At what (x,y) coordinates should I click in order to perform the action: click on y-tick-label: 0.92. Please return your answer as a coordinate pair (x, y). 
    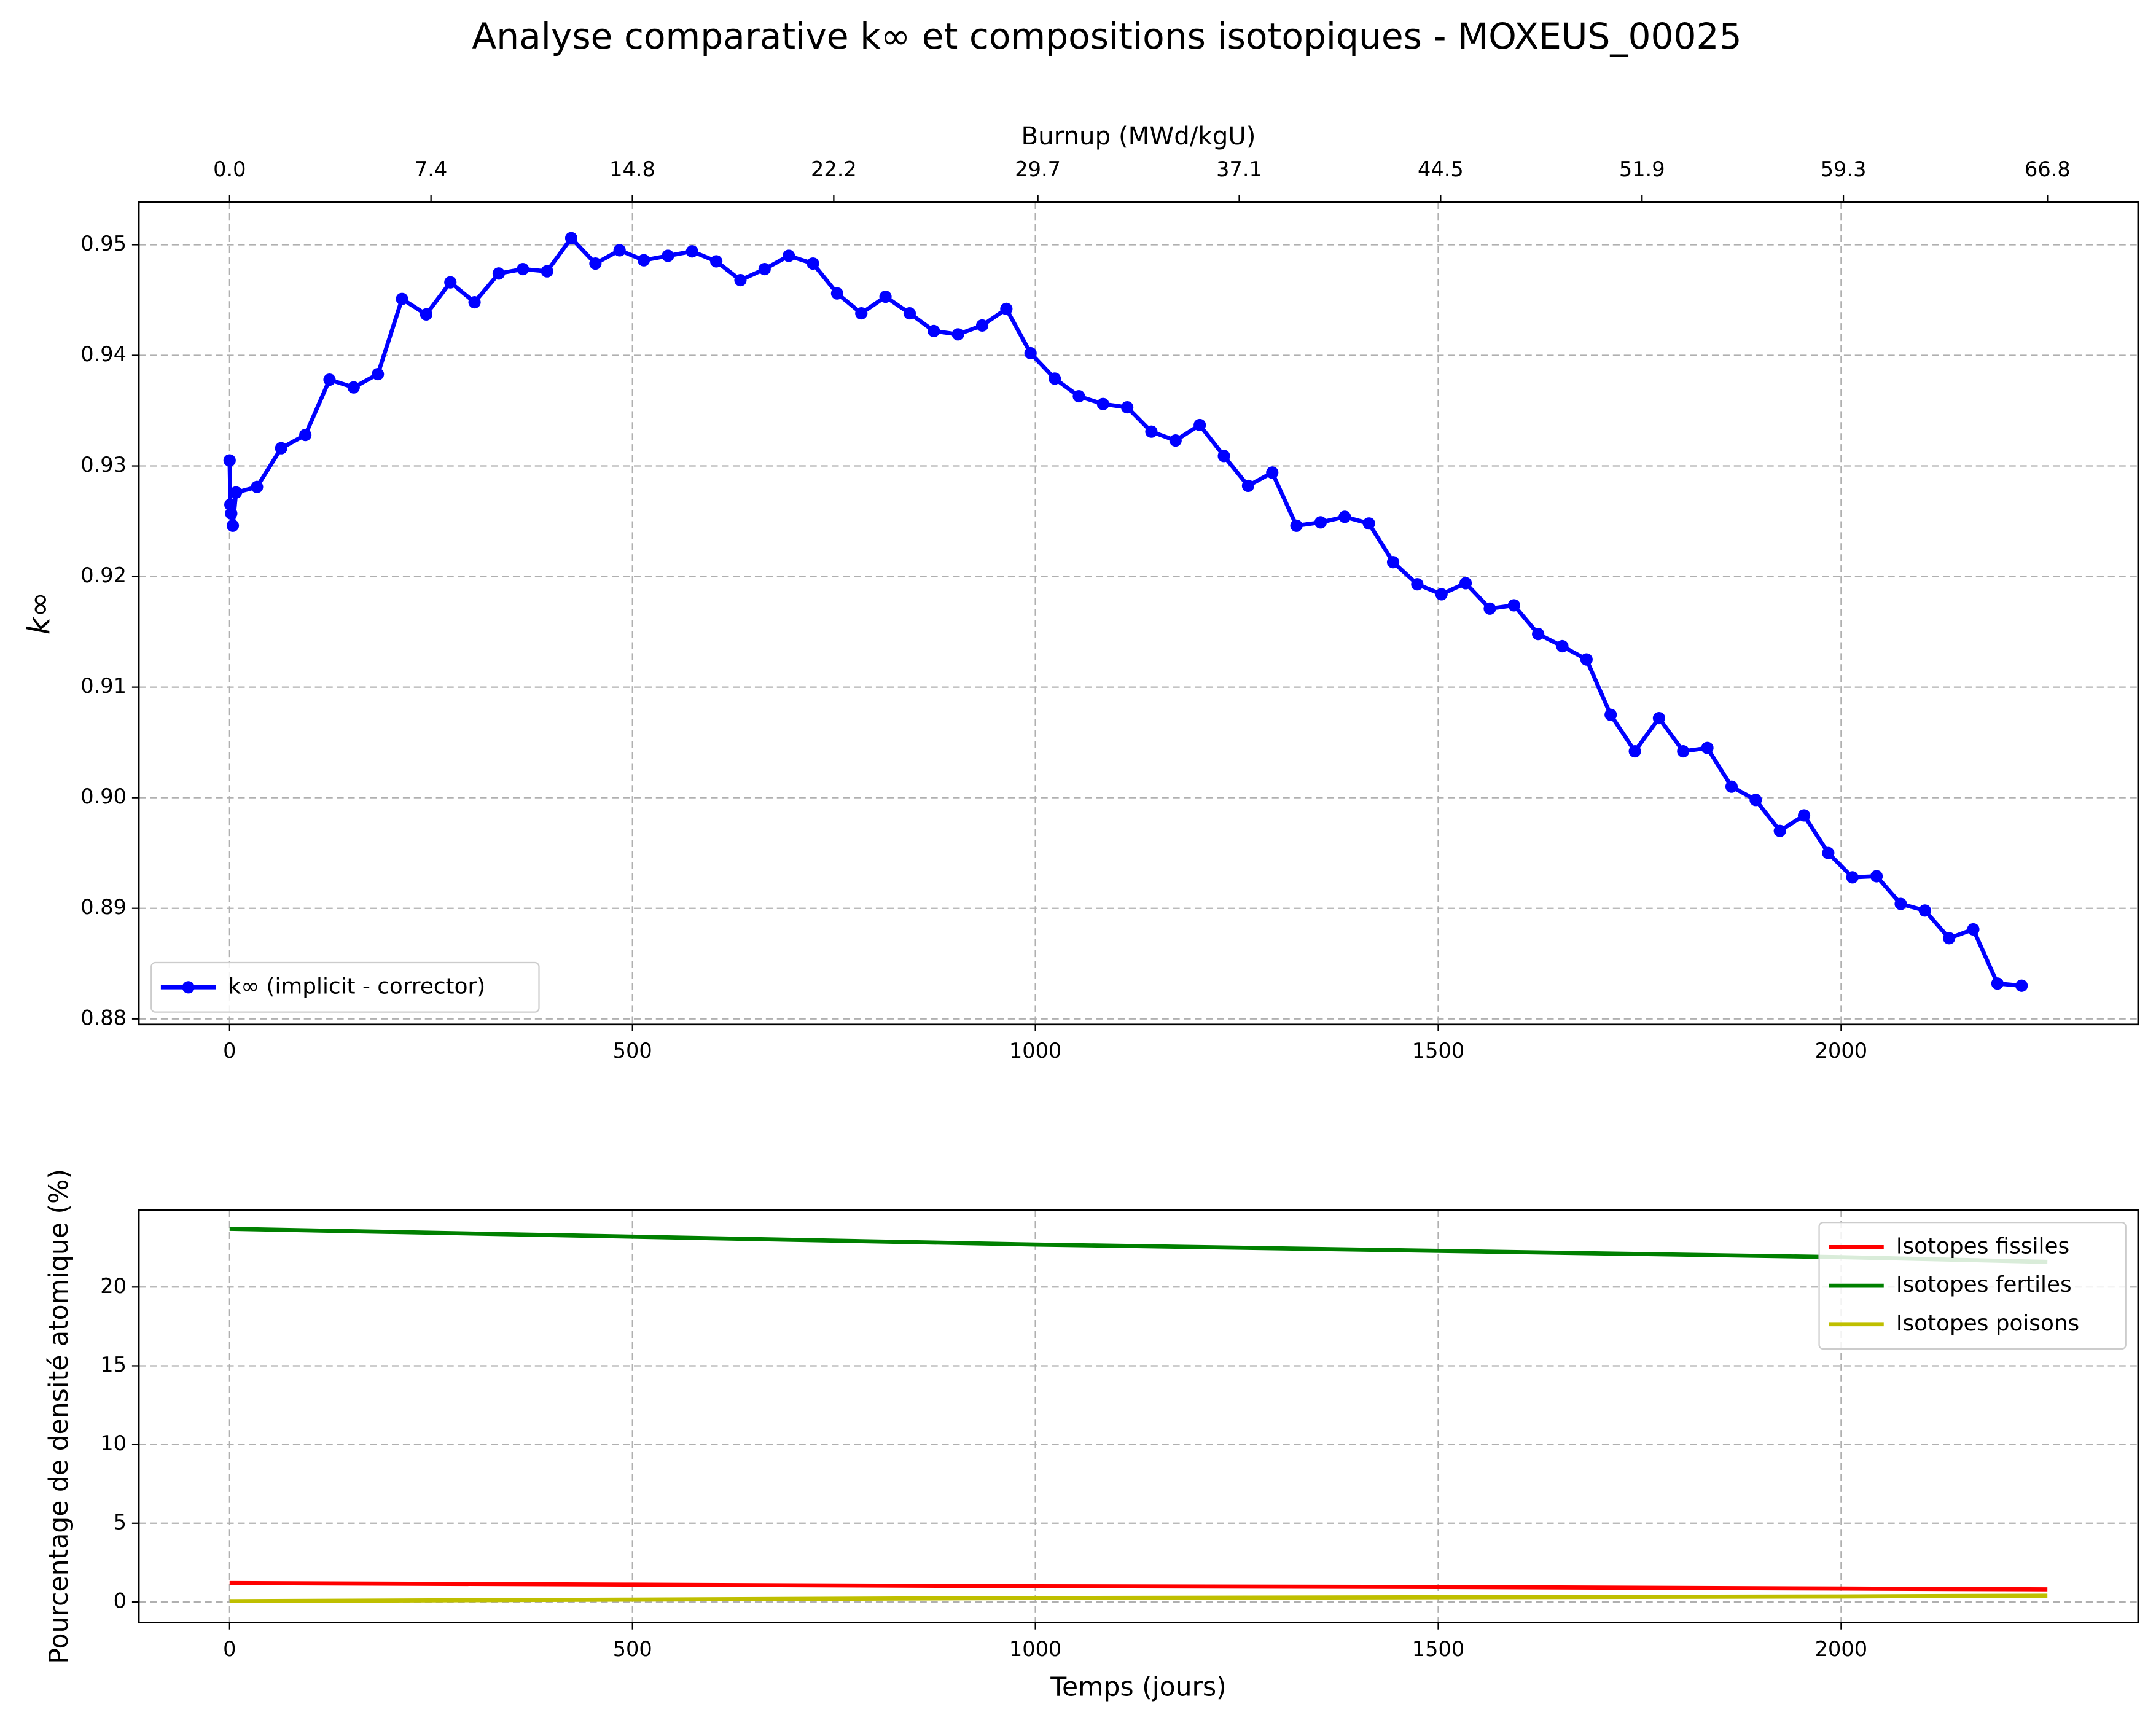
    Looking at the image, I should click on (103, 575).